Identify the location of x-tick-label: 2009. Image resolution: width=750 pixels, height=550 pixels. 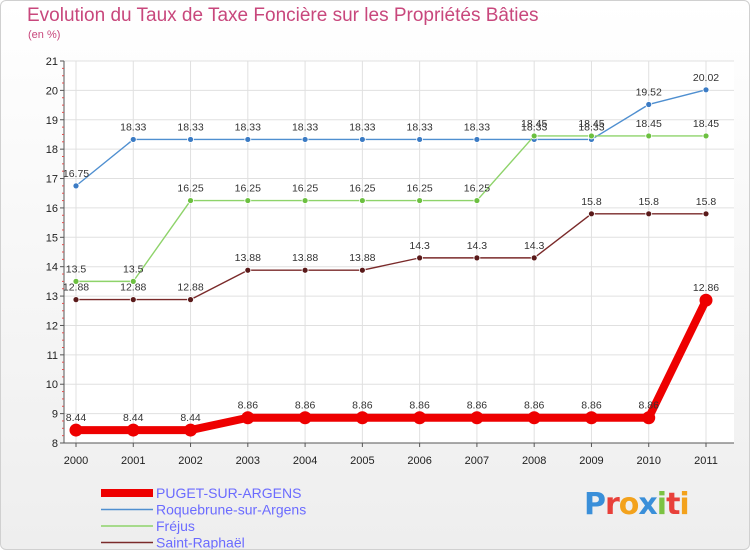
(591, 461).